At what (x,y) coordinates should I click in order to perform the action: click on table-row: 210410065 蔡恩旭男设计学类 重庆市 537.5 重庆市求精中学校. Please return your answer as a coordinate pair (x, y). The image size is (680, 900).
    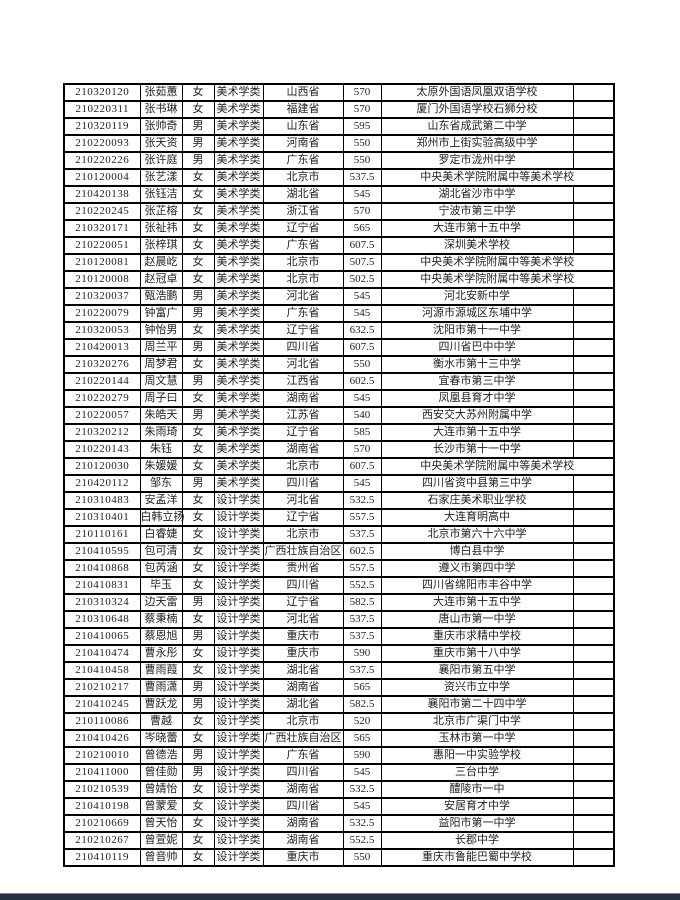
    Looking at the image, I should click on (339, 636).